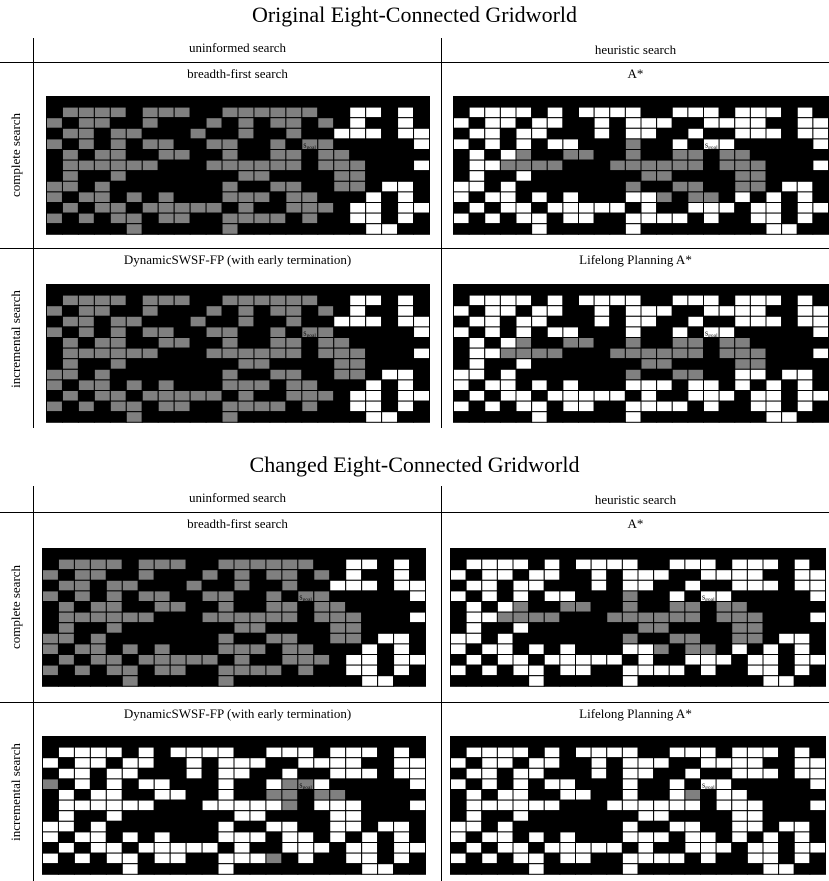 The image size is (829, 881). I want to click on goal-label: sgoal, so click(309, 146).